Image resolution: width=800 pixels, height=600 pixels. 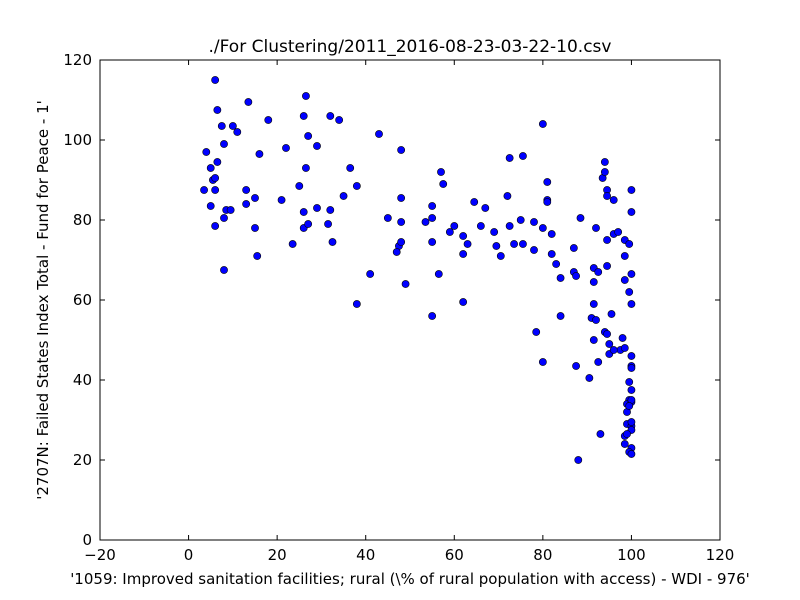 I want to click on x-tick-label: 60, so click(x=454, y=555).